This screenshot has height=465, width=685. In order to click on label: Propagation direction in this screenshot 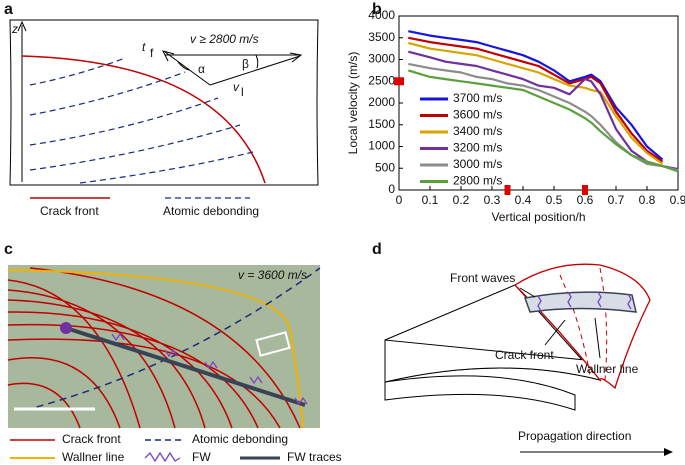, I will do `click(574, 436)`.